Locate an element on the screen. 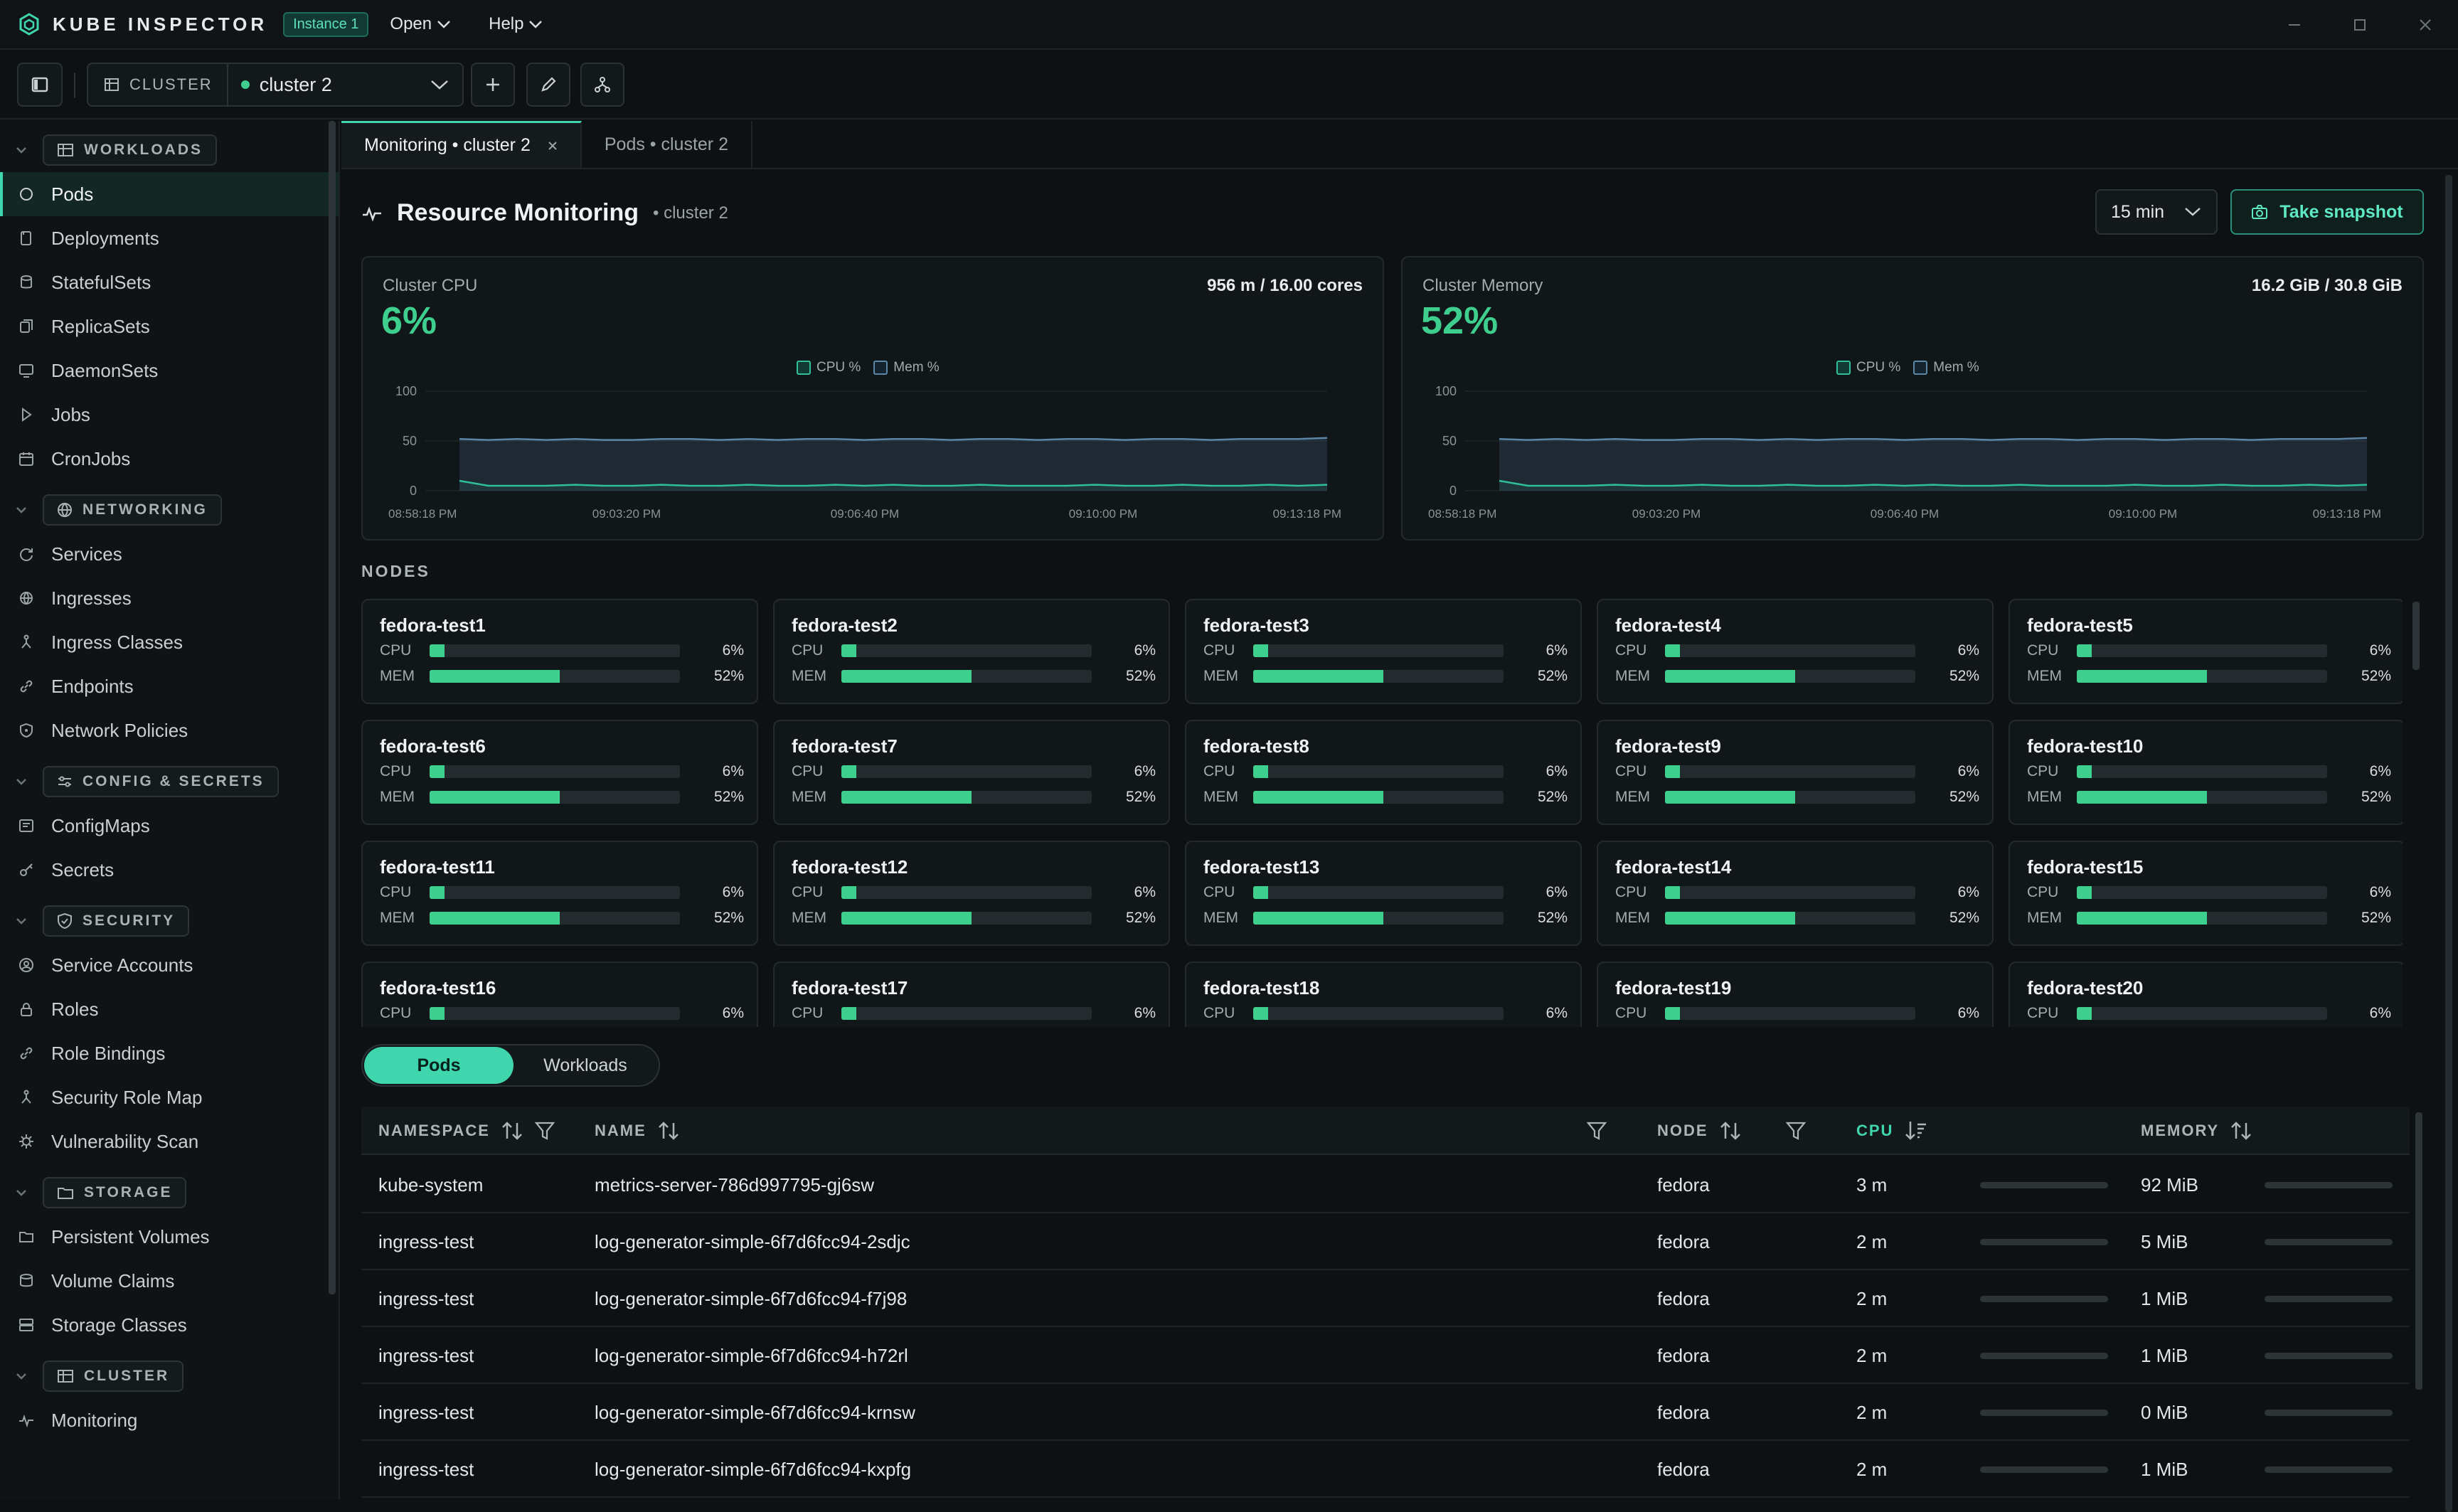 Image resolution: width=2458 pixels, height=1512 pixels. maximize-button is located at coordinates (2360, 25).